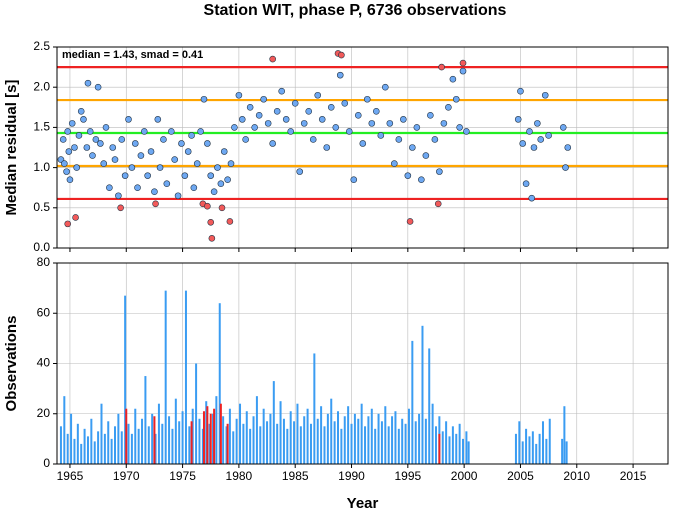 Image resolution: width=673 pixels, height=511 pixels. What do you see at coordinates (355, 10) in the screenshot?
I see `chart-title: Station WIT, phase P, 6736 observations` at bounding box center [355, 10].